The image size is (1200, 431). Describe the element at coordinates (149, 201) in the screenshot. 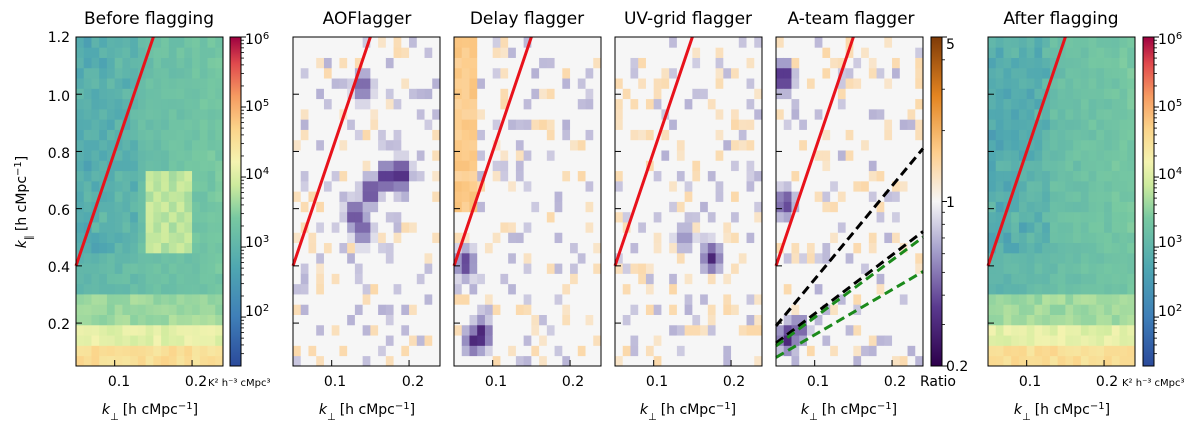

I see `axes-frame-before` at that location.